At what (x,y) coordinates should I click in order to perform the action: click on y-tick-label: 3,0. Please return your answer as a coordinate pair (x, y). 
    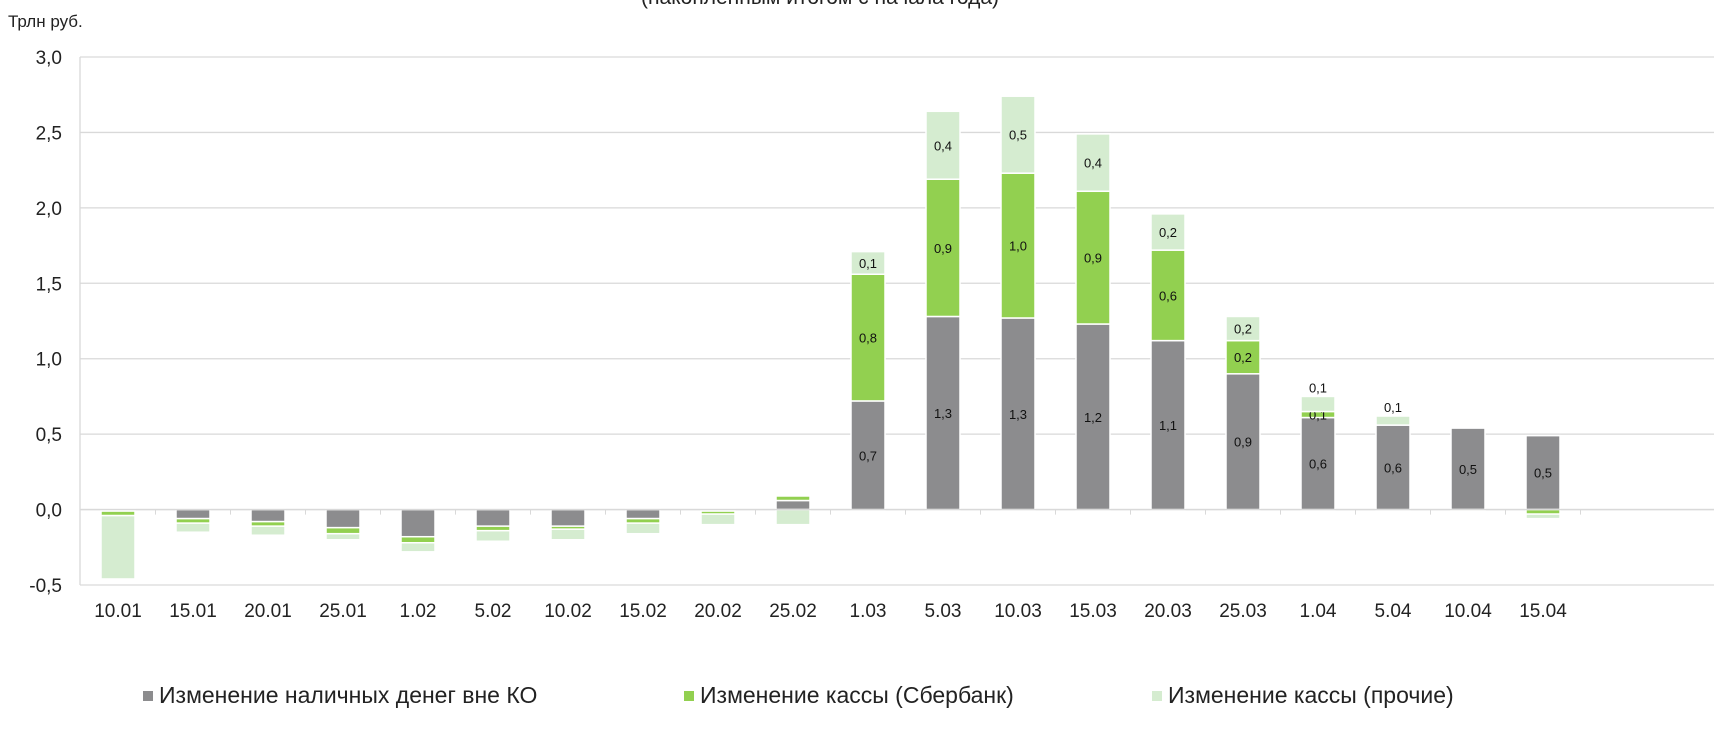
    Looking at the image, I should click on (49, 58).